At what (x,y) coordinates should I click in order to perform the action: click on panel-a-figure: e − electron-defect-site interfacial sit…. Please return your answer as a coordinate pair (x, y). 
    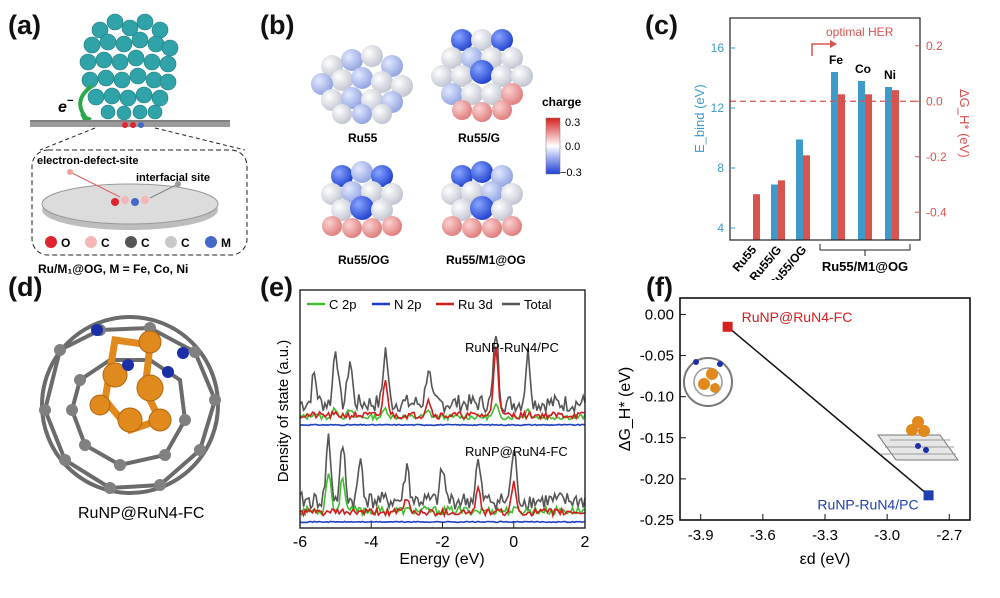
    Looking at the image, I should click on (139, 144).